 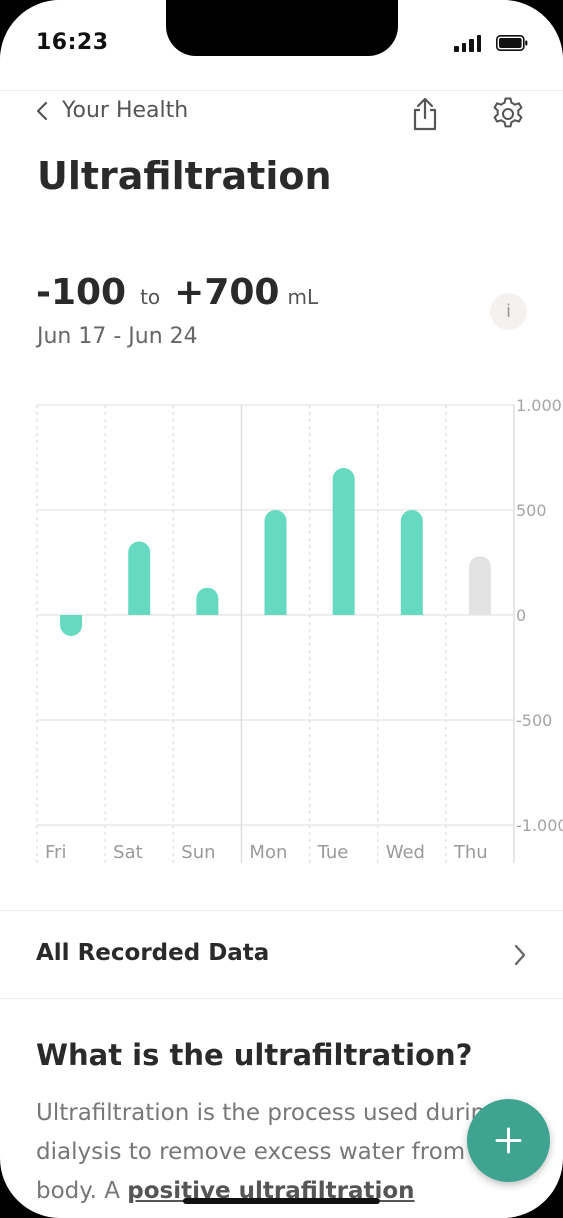 I want to click on x-tick-label: Sat, so click(x=128, y=852).